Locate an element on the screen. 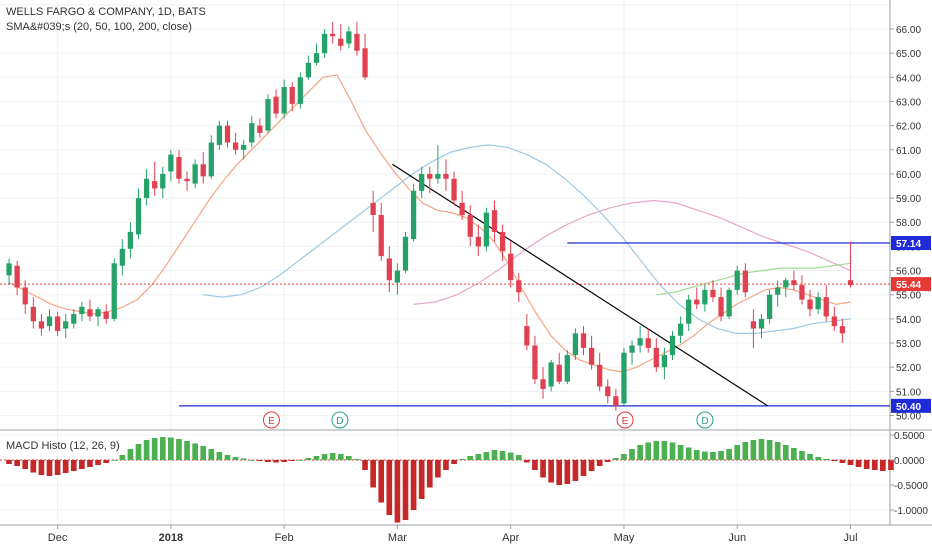 Image resolution: width=932 pixels, height=555 pixels. sma-200-line is located at coordinates (753, 279).